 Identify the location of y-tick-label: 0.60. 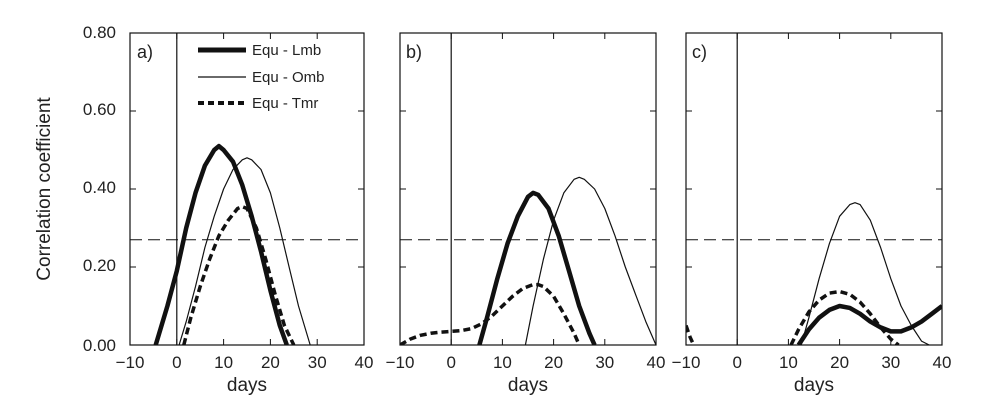
(99, 109).